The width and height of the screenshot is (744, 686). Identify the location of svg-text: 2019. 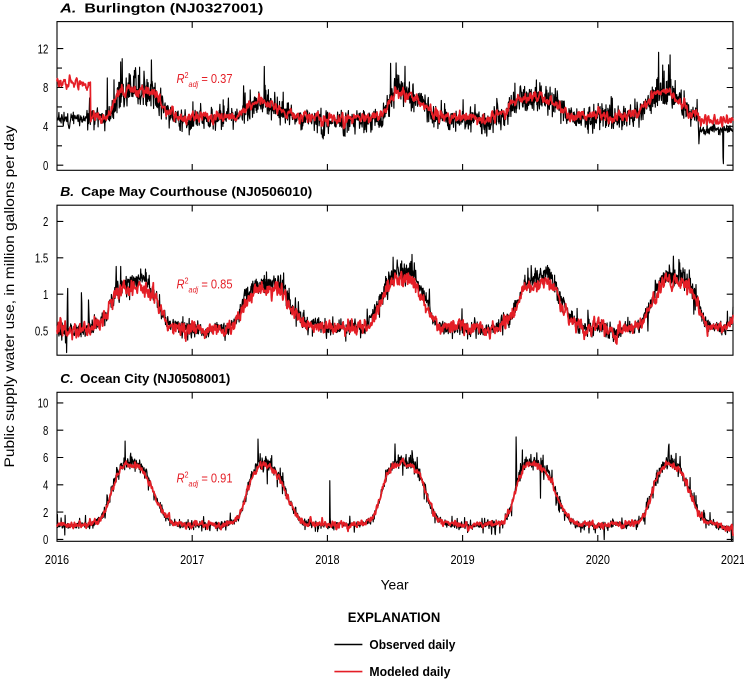
(463, 559).